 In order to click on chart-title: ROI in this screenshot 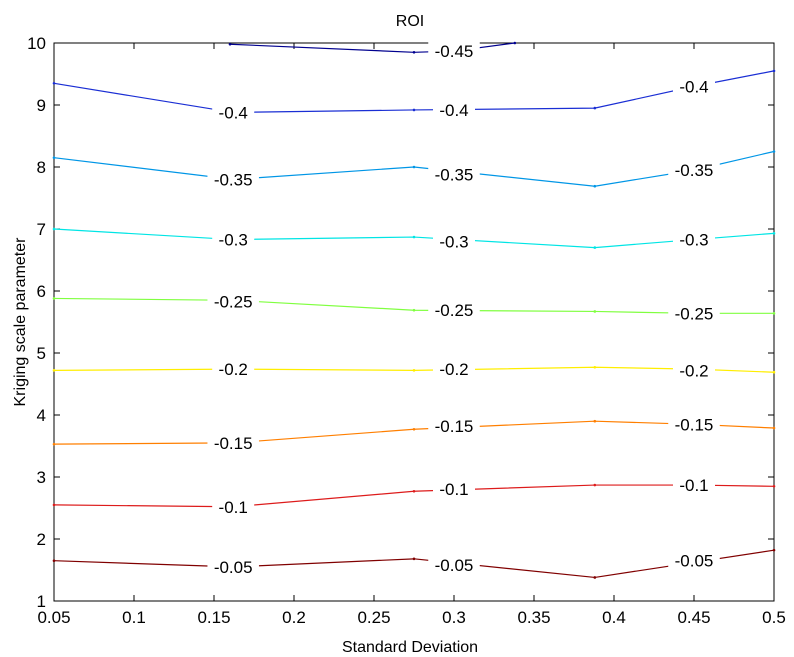, I will do `click(410, 21)`.